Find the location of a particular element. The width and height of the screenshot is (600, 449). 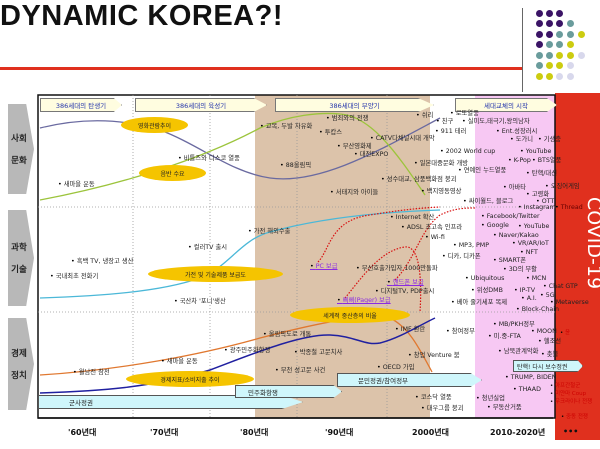

event-item-red: 아프간철군 is located at coordinates (565, 386).